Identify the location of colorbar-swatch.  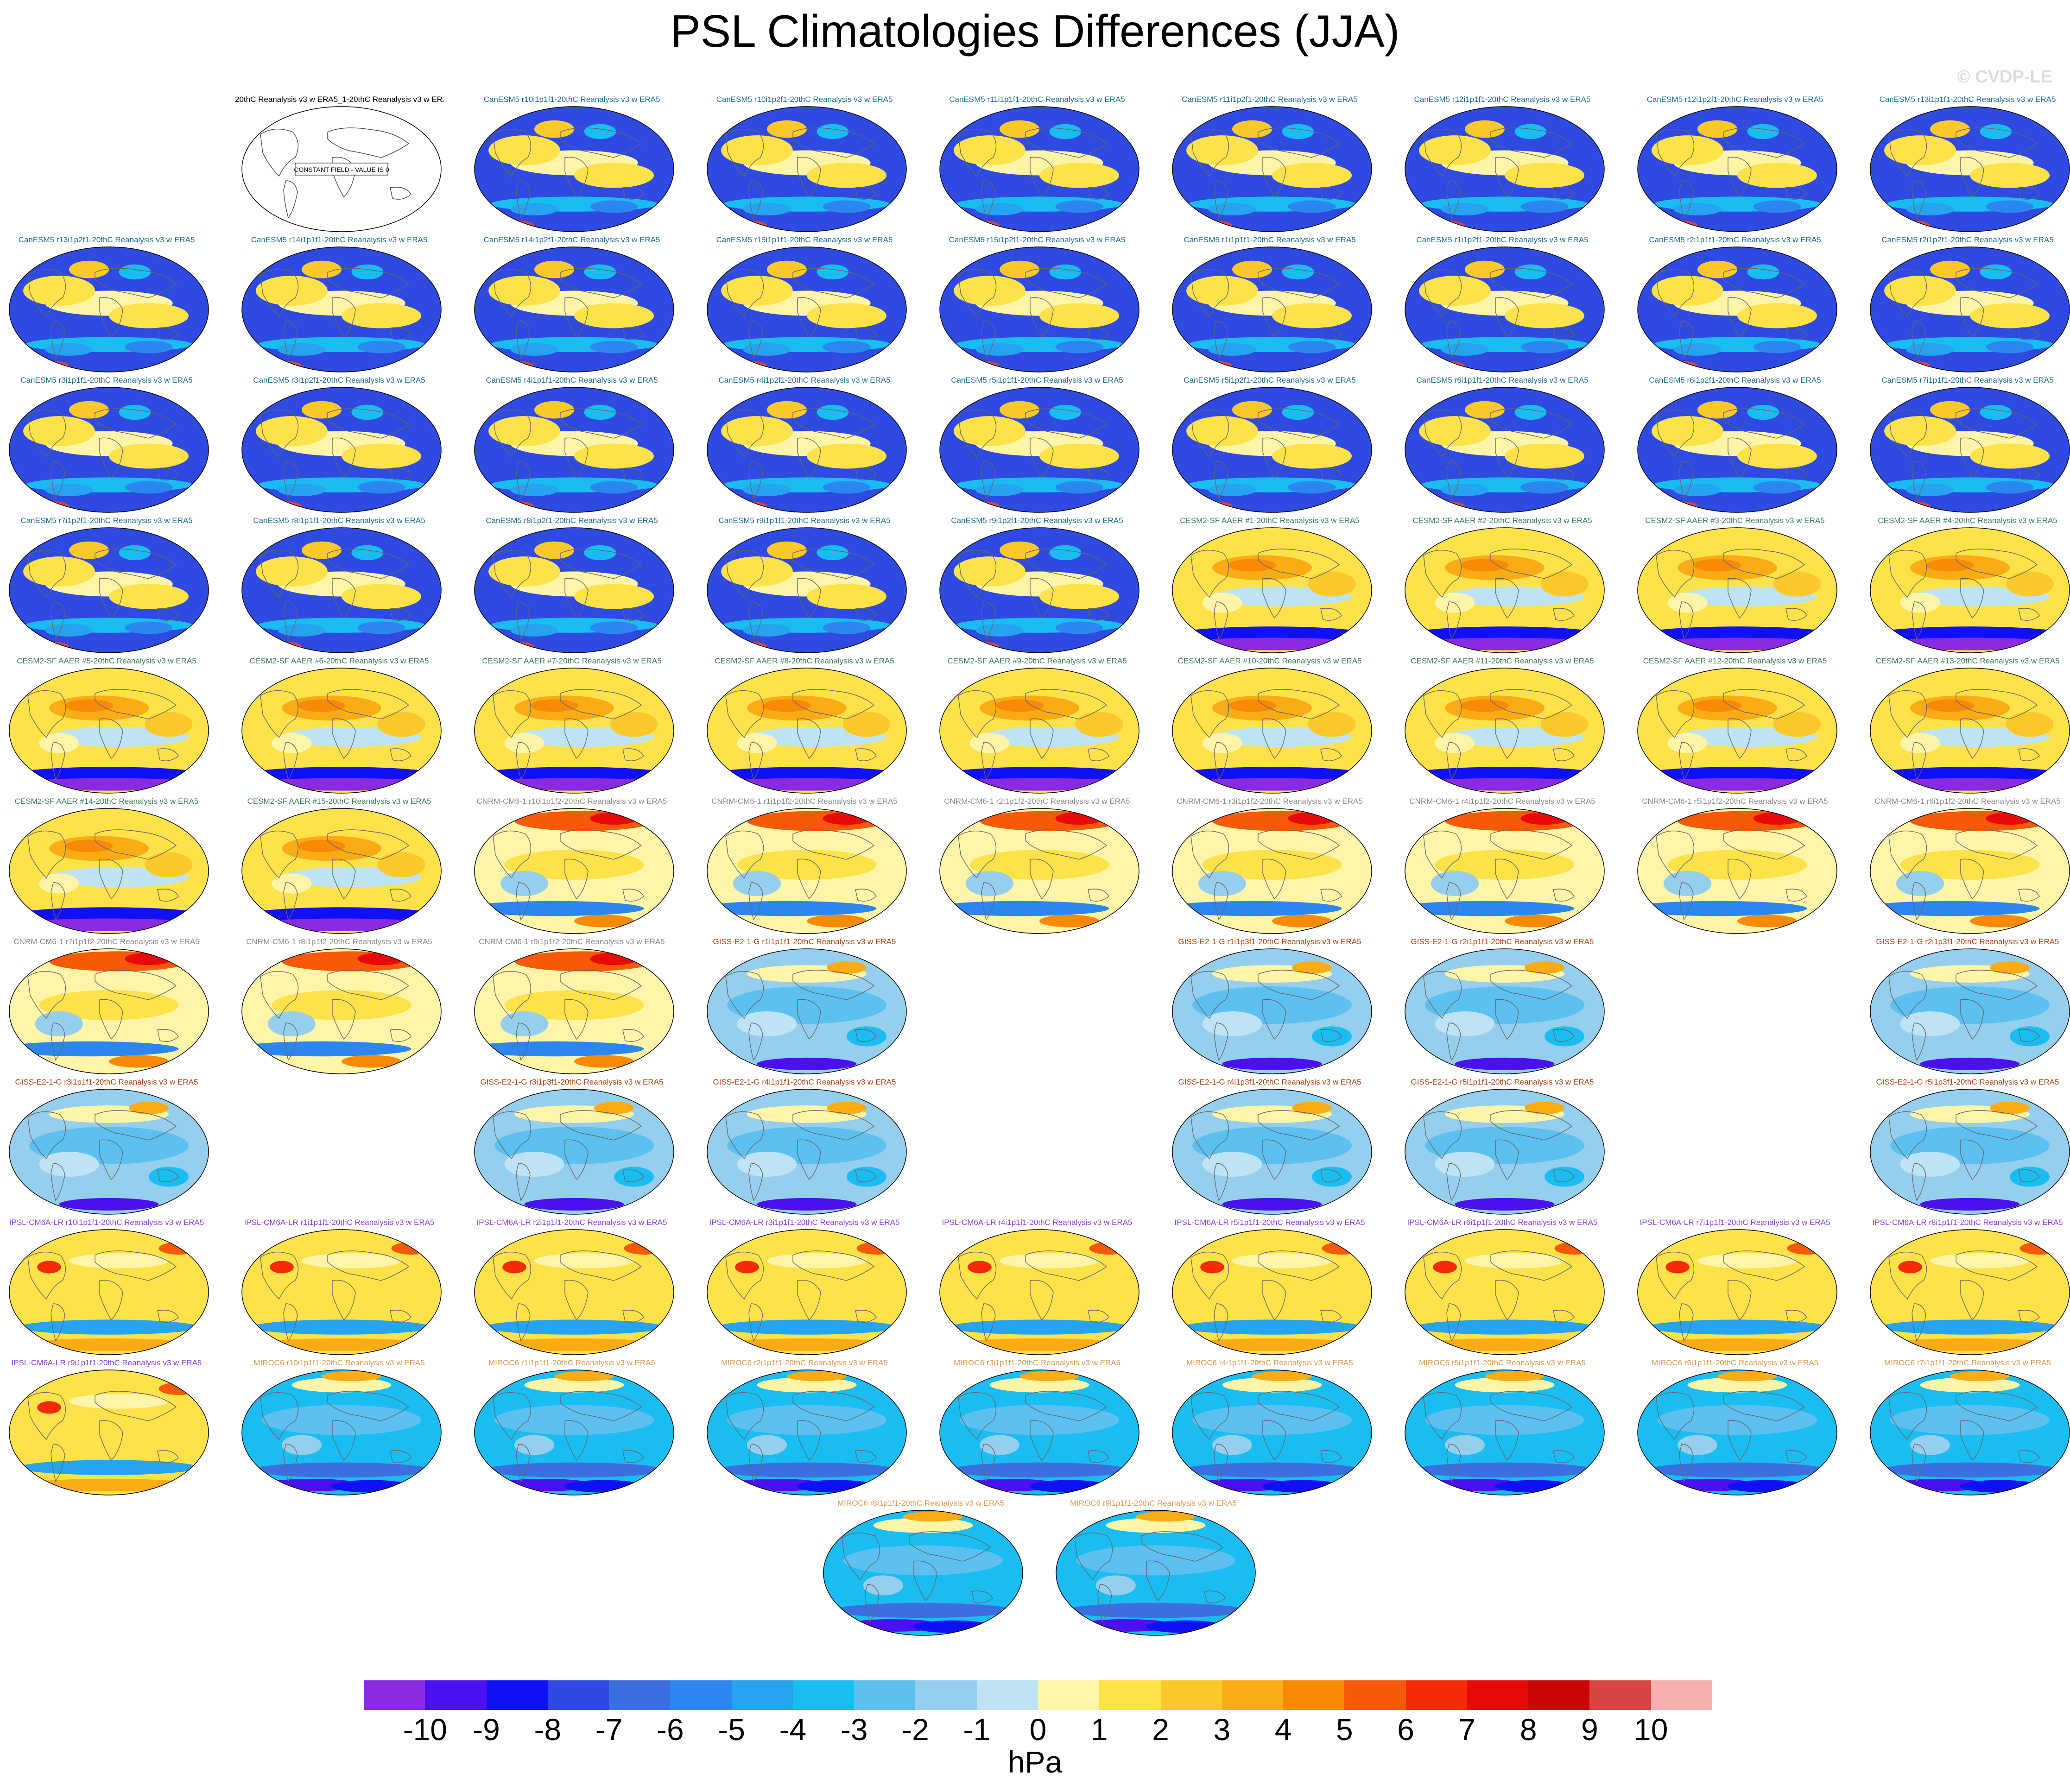
(456, 1695).